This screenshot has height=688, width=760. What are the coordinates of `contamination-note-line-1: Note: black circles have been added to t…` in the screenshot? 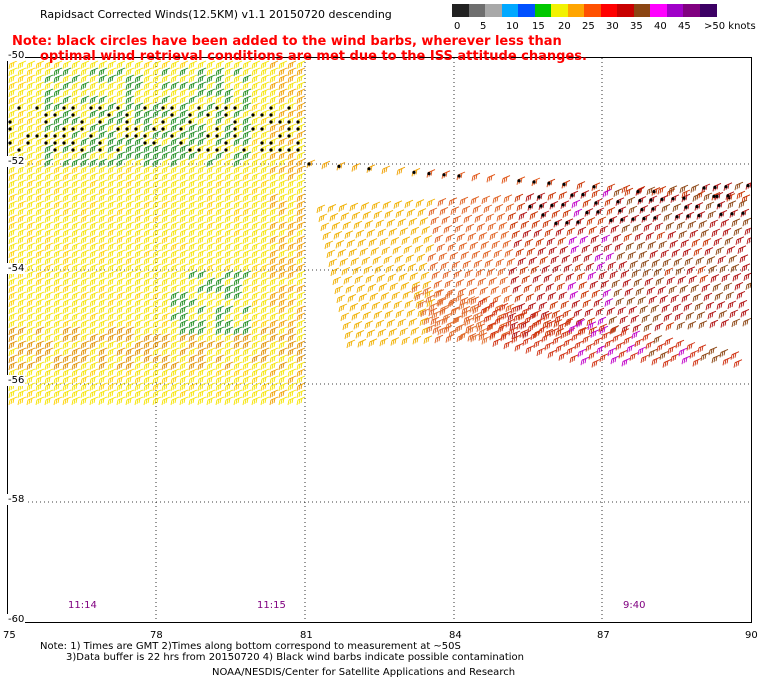 It's located at (287, 41).